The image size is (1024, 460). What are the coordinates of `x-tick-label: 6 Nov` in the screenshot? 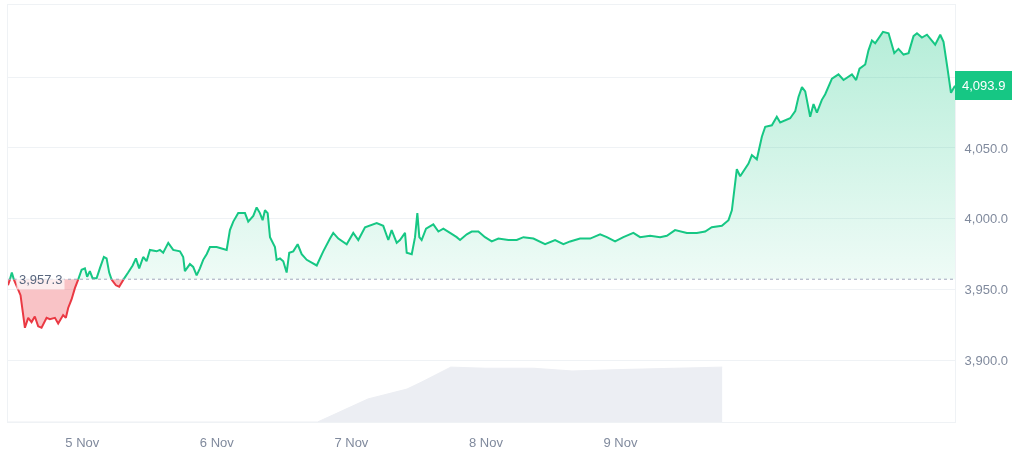 It's located at (217, 442).